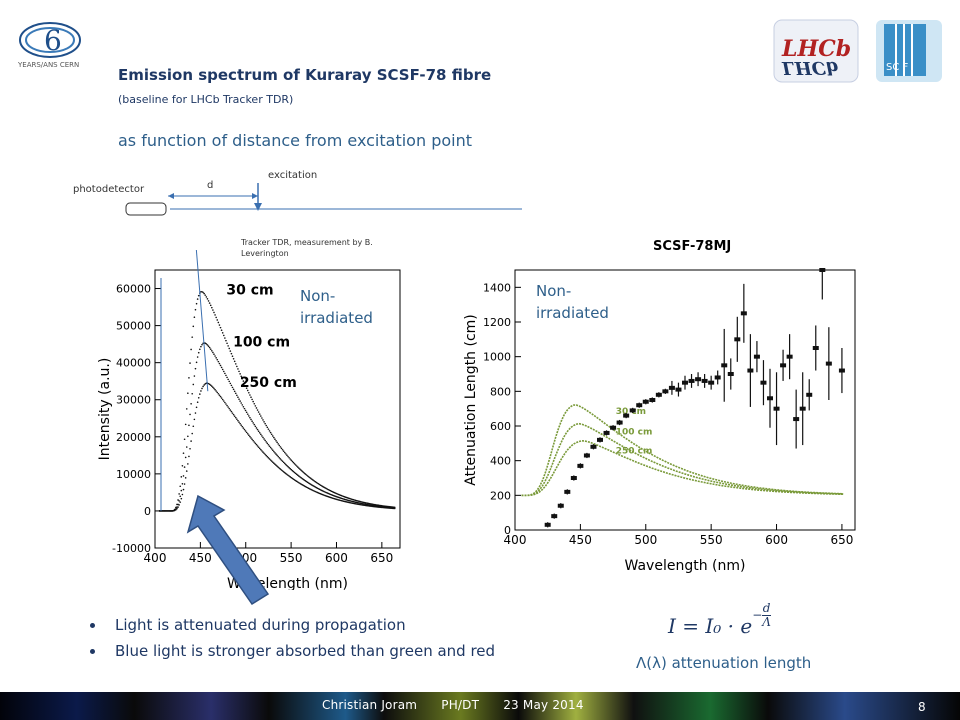 This screenshot has height=720, width=960. Describe the element at coordinates (133, 400) in the screenshot. I see `y-tick-label: 30000` at that location.